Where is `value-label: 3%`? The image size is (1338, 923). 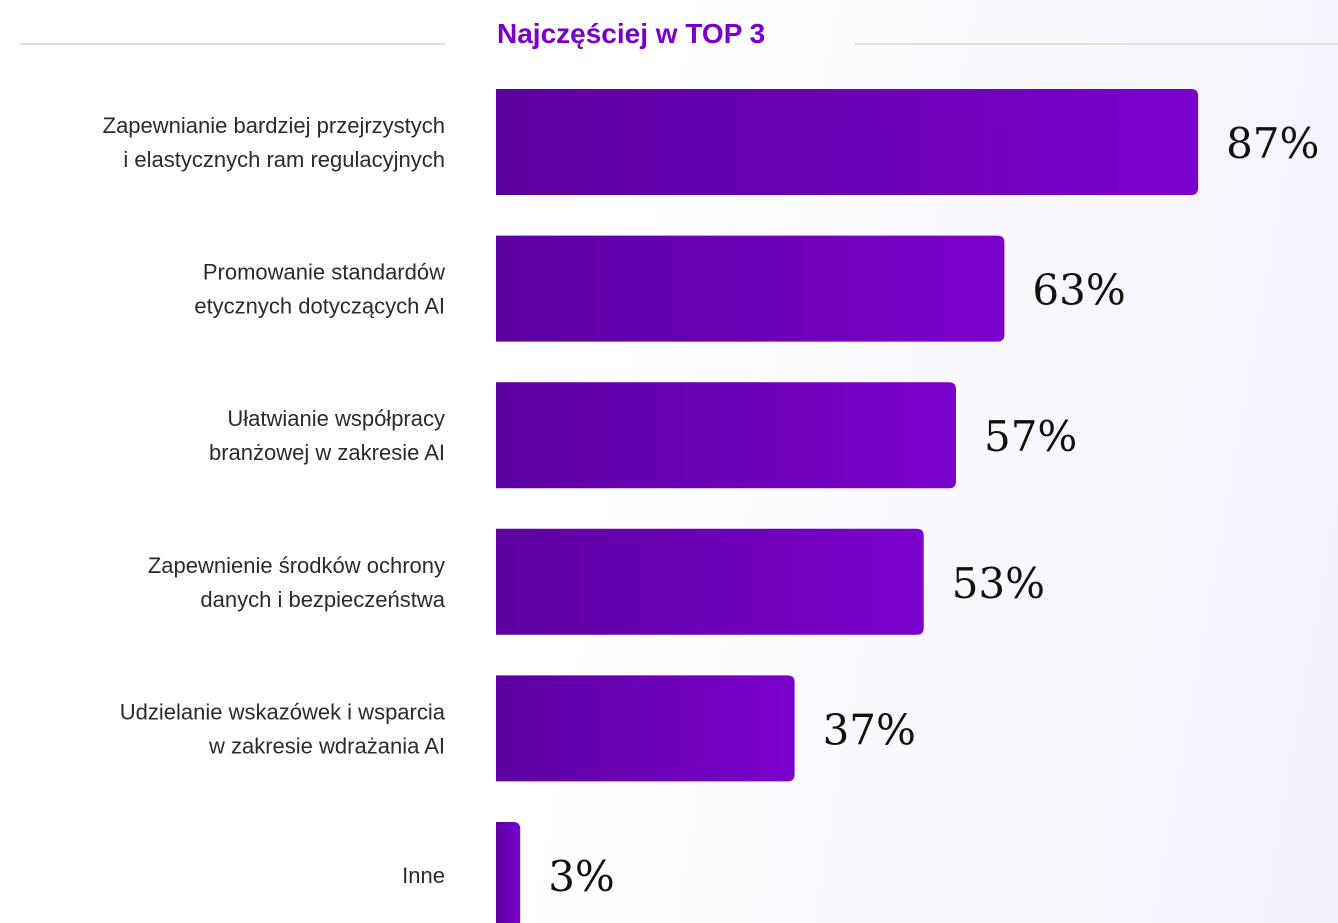 value-label: 3% is located at coordinates (581, 876).